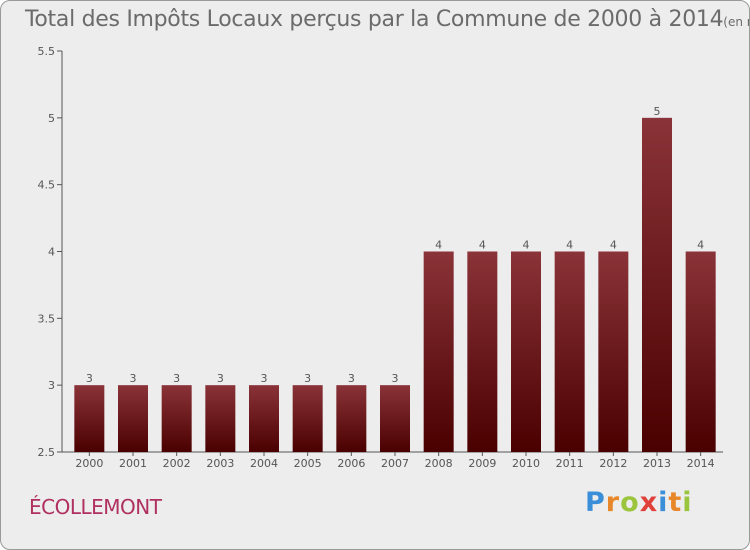 The width and height of the screenshot is (750, 550). I want to click on logo-letter: r, so click(613, 502).